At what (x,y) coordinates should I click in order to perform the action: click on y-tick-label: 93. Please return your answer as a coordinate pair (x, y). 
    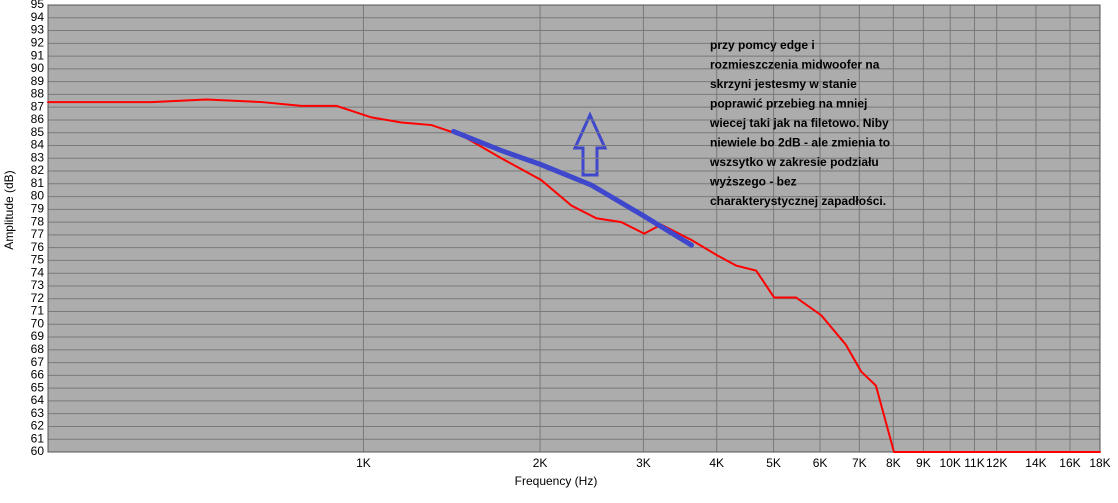
    Looking at the image, I should click on (38, 30).